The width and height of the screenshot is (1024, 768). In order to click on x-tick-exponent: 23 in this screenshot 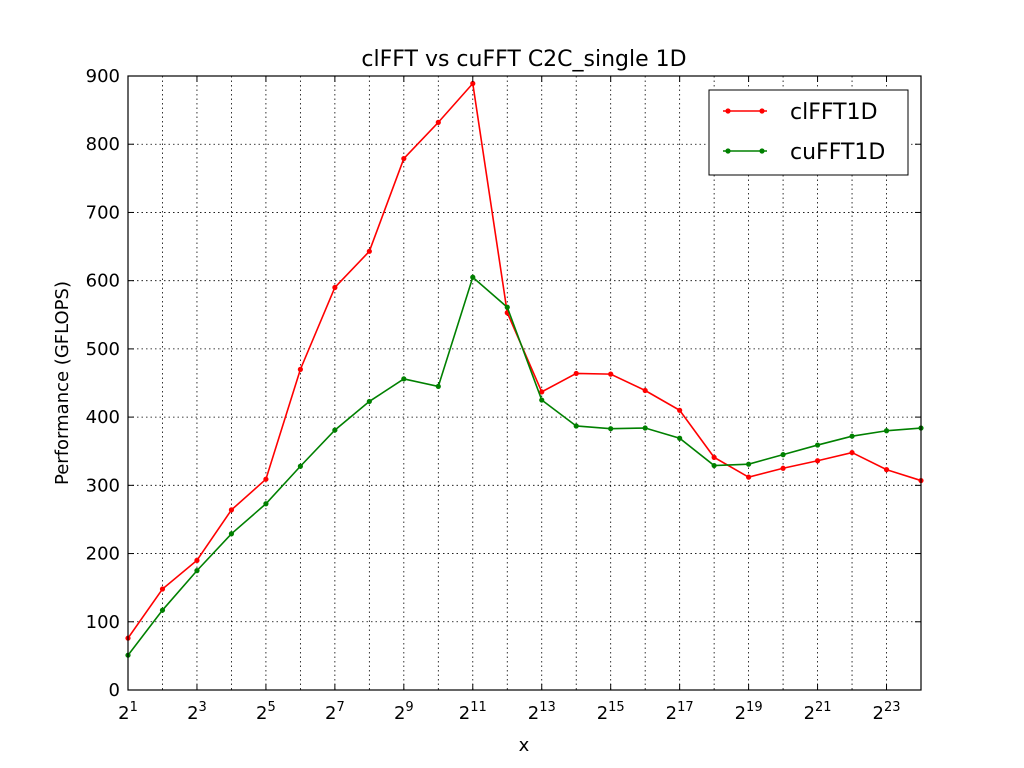, I will do `click(892, 707)`.